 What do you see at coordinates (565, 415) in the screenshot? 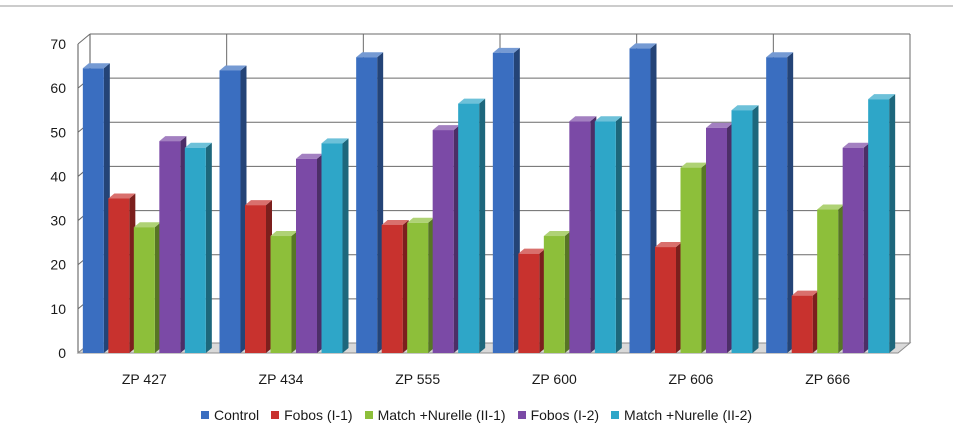
I see `legend-label: Fobos (I-2)` at bounding box center [565, 415].